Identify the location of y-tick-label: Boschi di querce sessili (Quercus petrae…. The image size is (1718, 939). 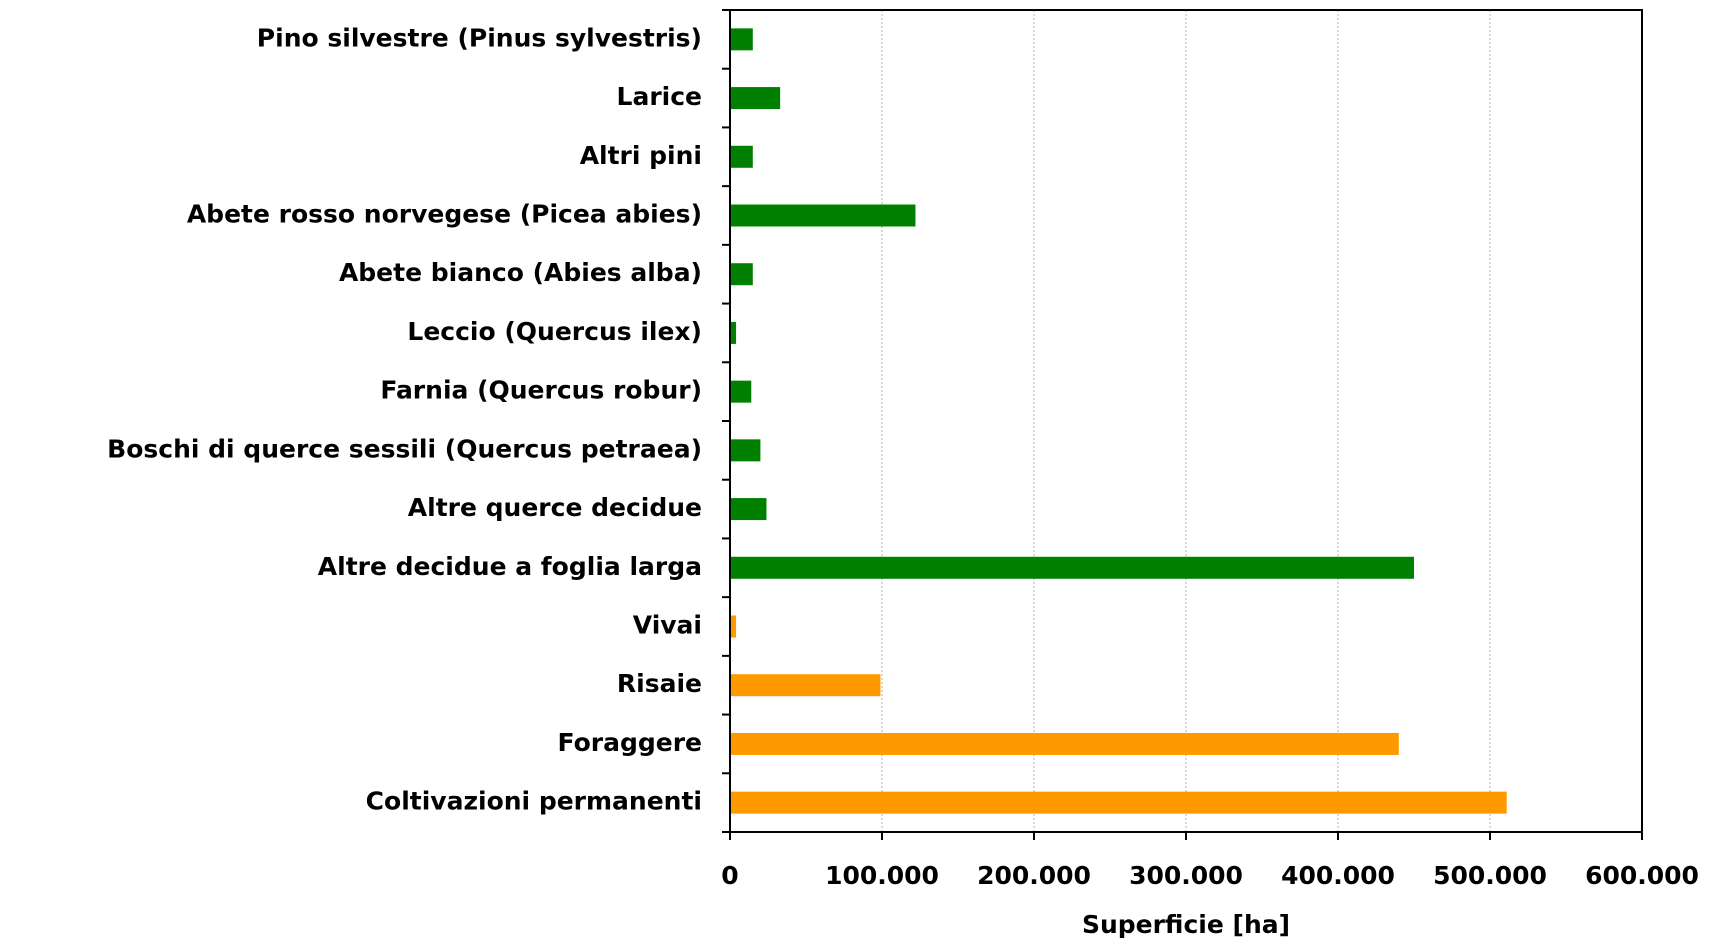
(404, 448).